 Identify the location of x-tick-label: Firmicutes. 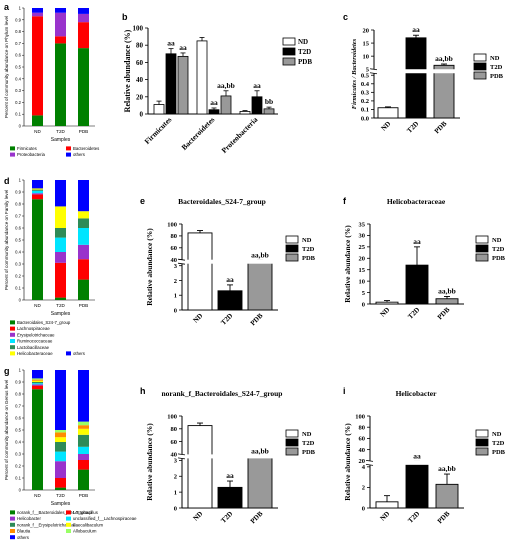
(158, 130).